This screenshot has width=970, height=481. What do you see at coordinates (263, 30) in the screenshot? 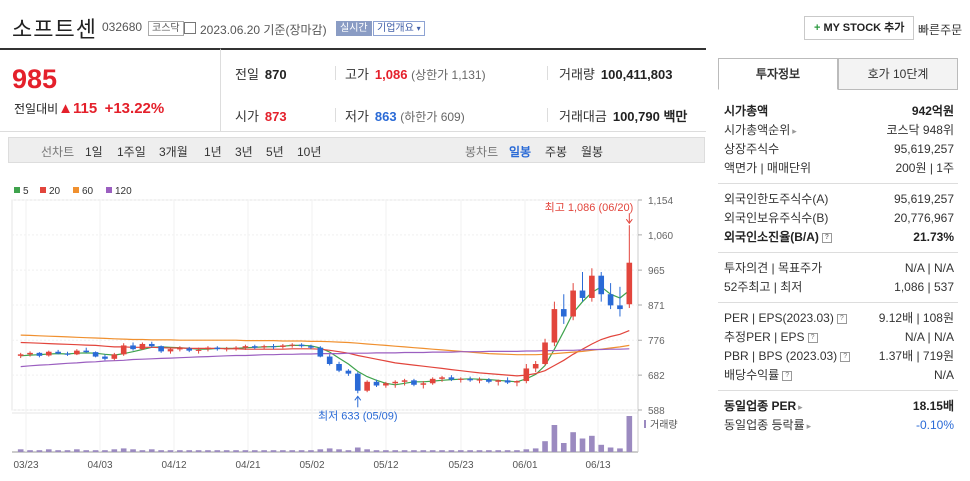
I see `date-text: 2023.06.20 기준(장마감)` at bounding box center [263, 30].